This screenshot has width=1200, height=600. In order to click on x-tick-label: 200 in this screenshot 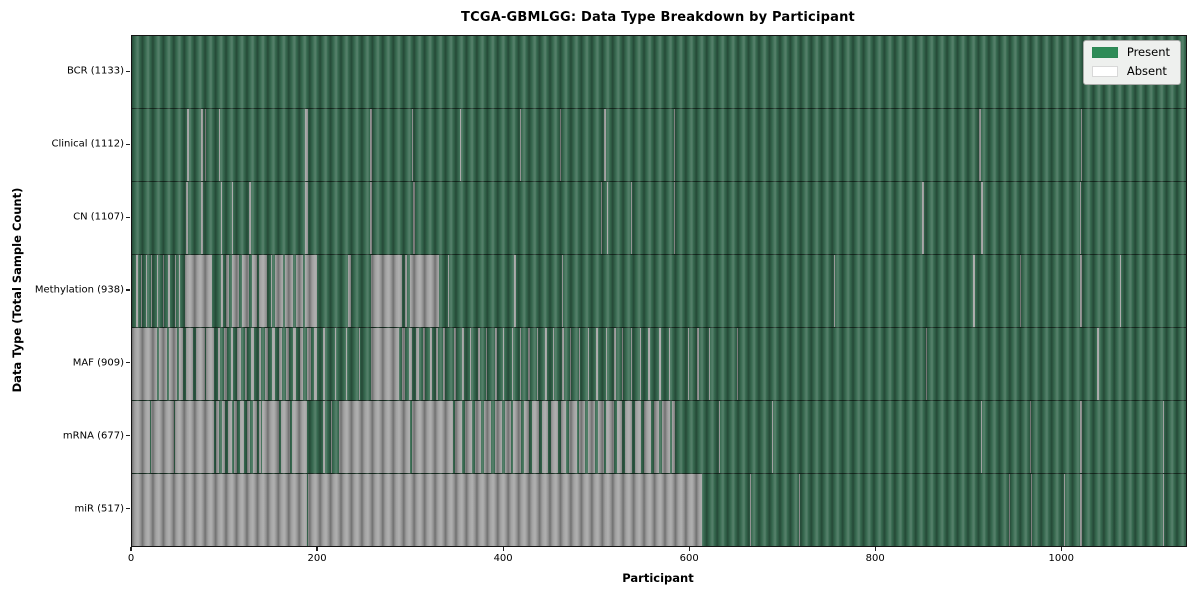, I will do `click(317, 558)`.